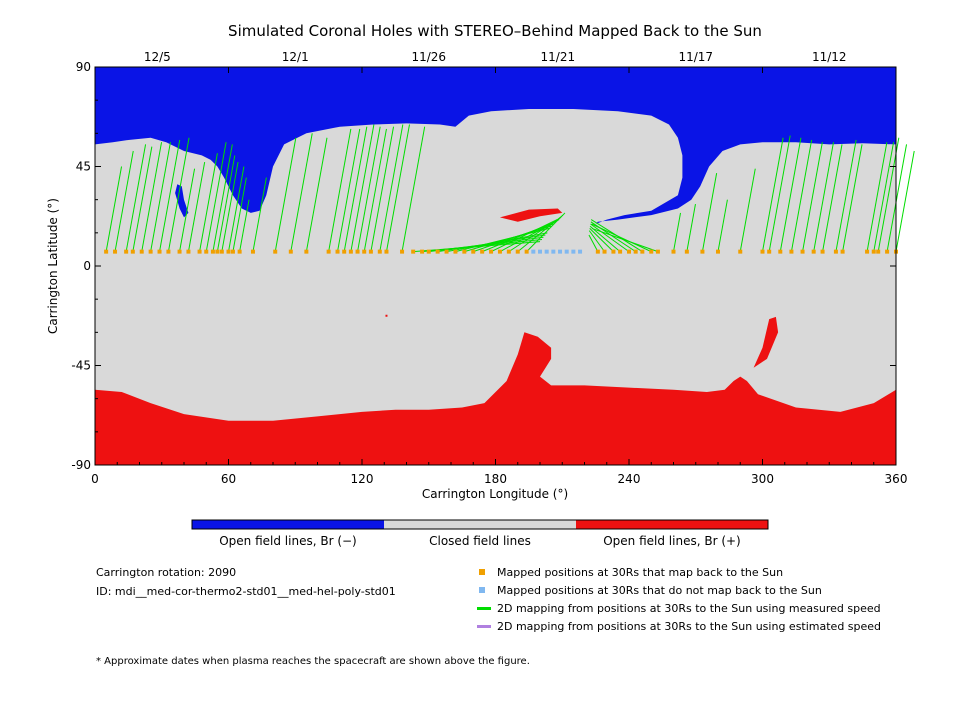 This screenshot has height=720, width=960. Describe the element at coordinates (531, 215) in the screenshot. I see `positive-streak` at that location.